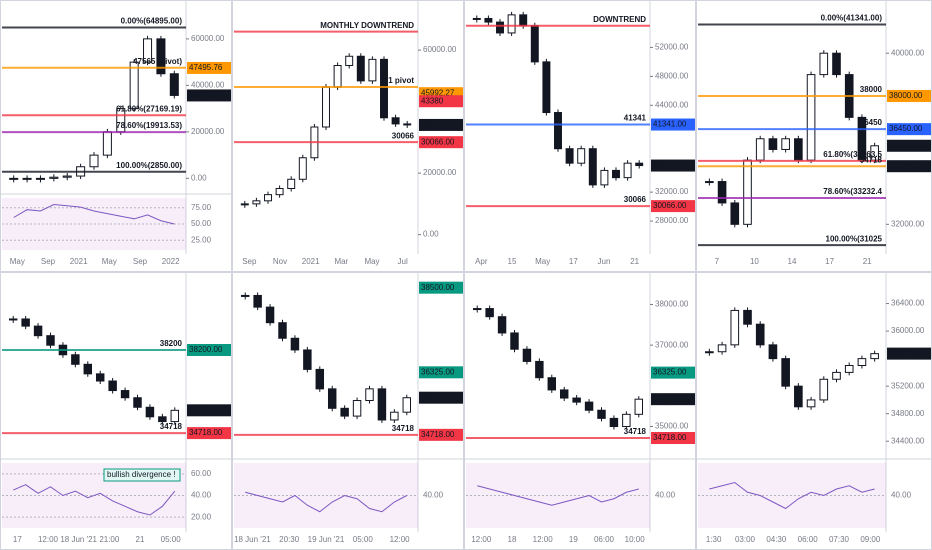 This screenshot has height=550, width=932. I want to click on level-label: 41341, so click(635, 118).